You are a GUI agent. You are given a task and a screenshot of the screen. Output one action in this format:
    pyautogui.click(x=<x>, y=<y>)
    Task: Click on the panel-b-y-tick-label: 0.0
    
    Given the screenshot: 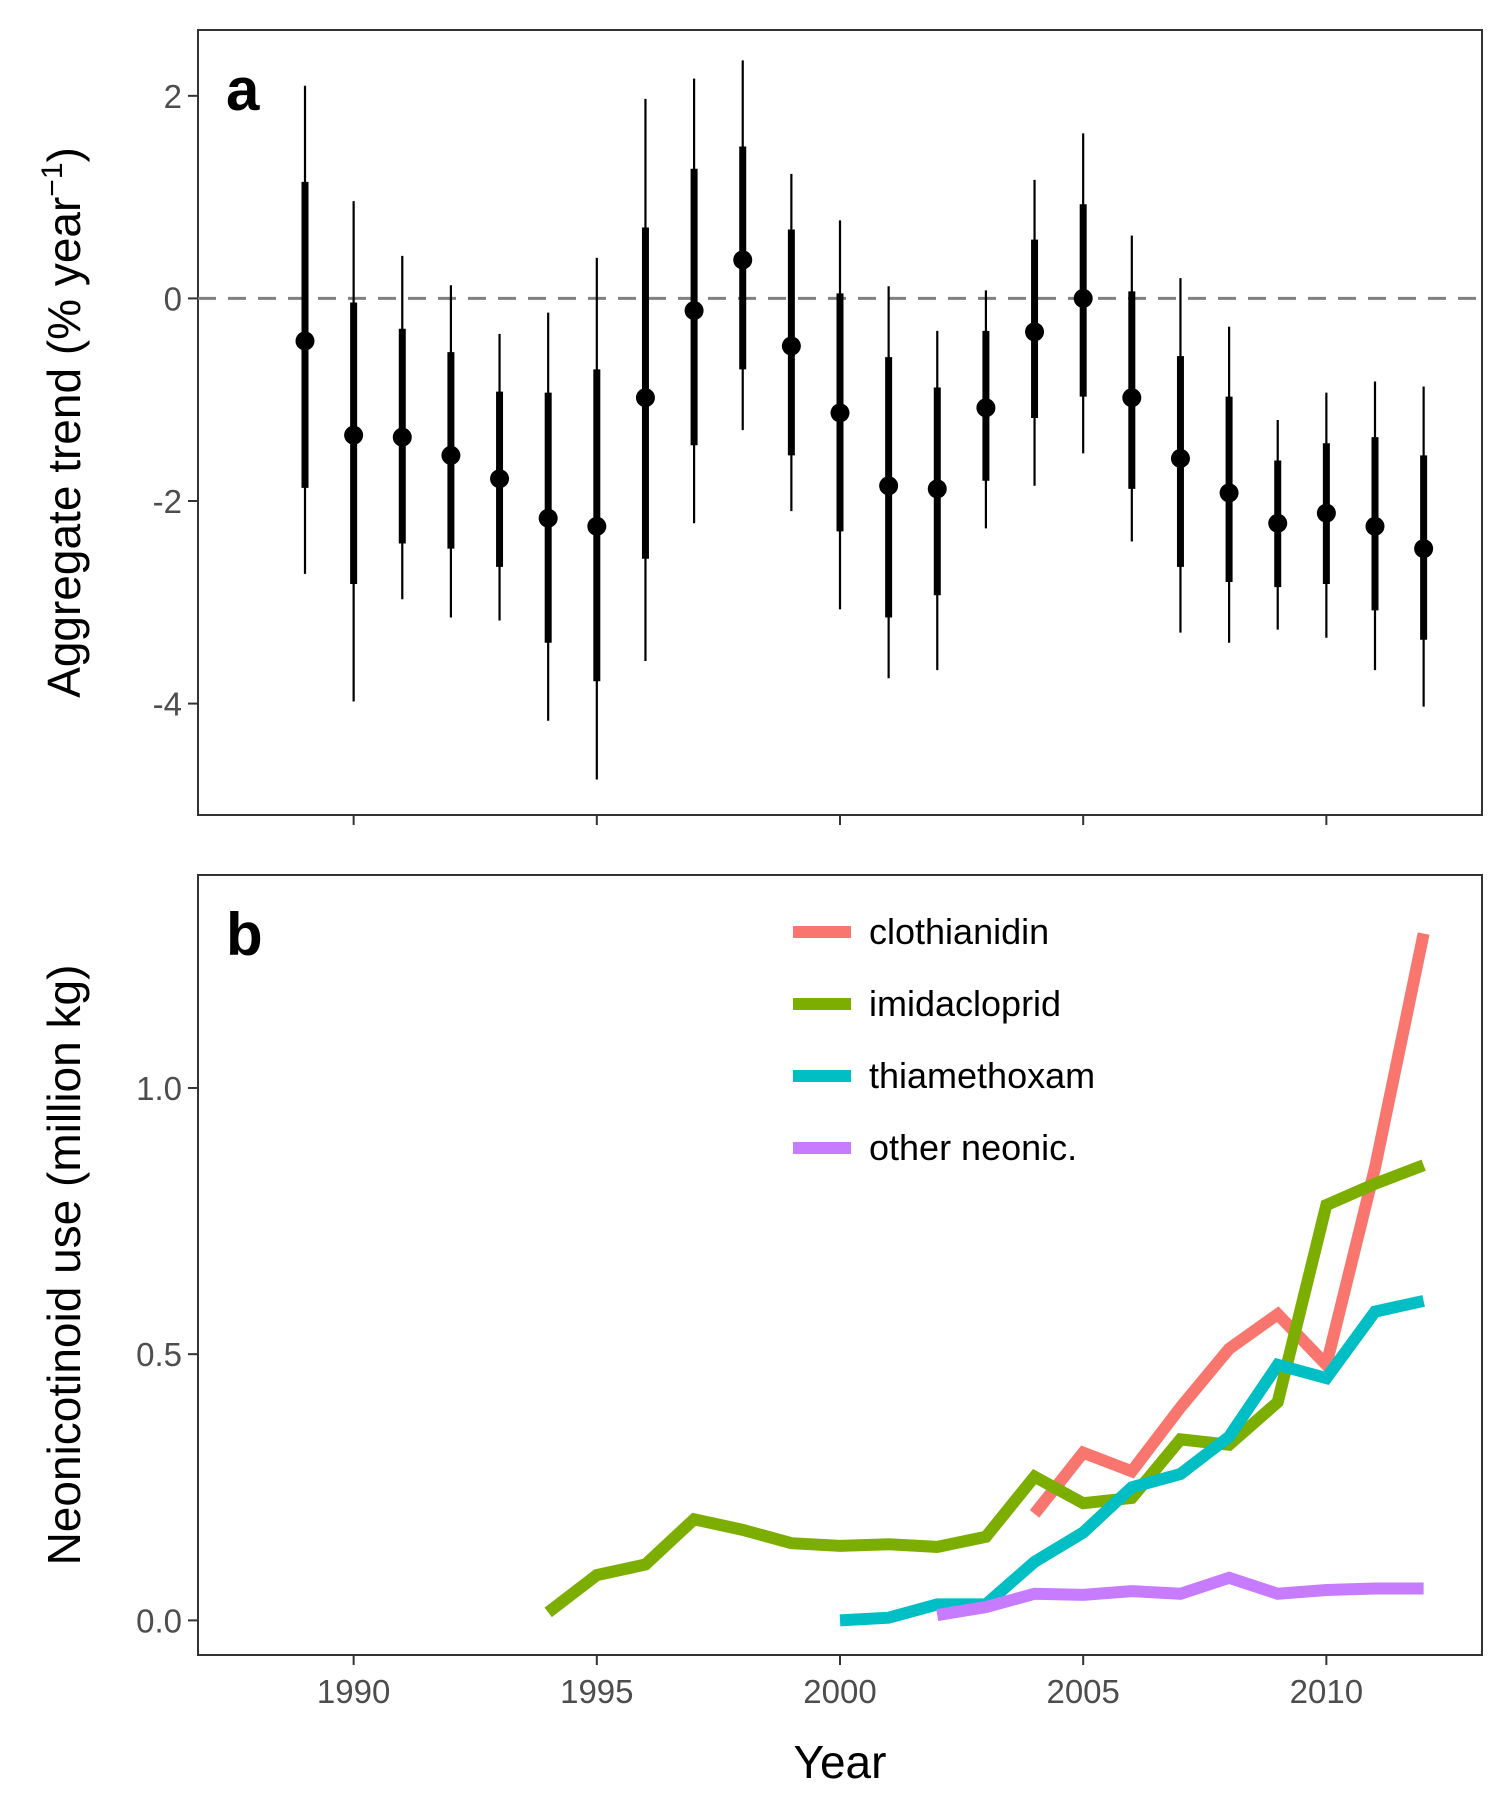 What is the action you would take?
    pyautogui.click(x=159, y=1620)
    